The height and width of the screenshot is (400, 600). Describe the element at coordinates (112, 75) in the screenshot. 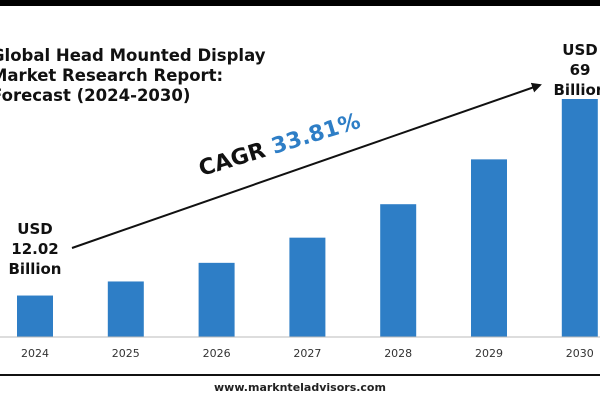

I see `title-line-2: Market Research Report:` at that location.